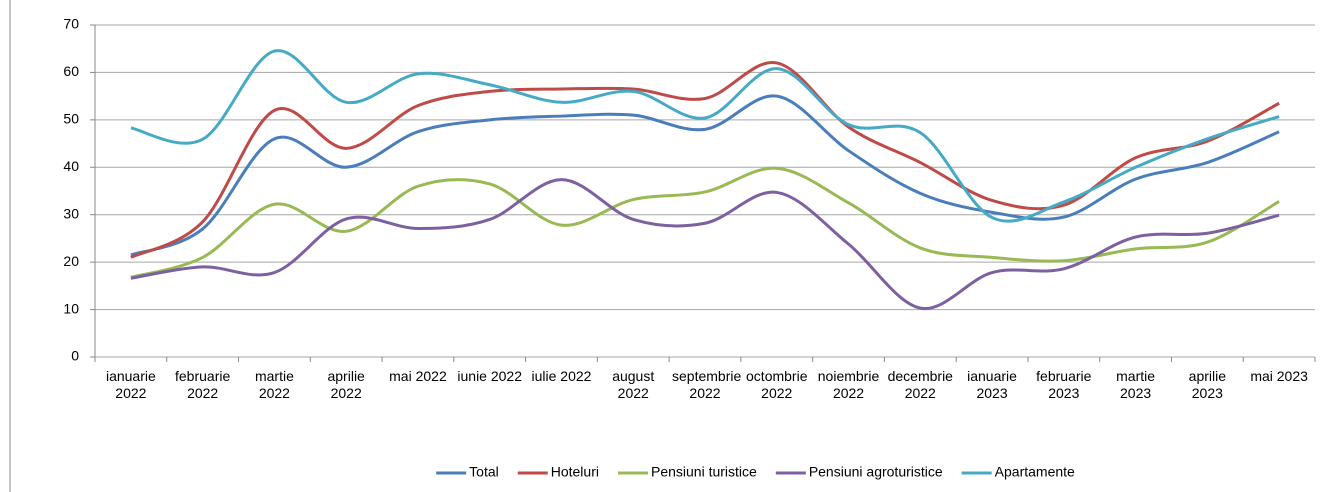 The image size is (1325, 492). I want to click on x-tick-label: iulie 2022, so click(561, 376).